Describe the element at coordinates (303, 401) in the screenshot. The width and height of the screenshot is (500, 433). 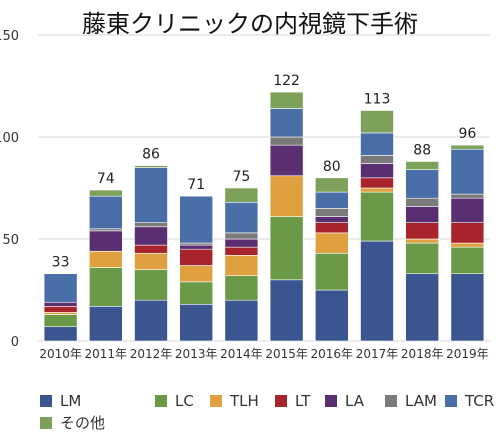
I see `legend-label: LT` at that location.